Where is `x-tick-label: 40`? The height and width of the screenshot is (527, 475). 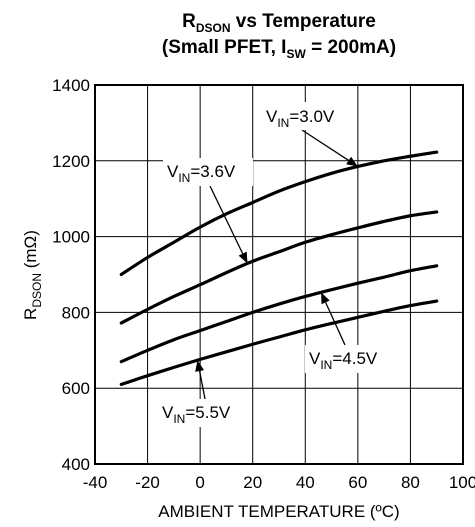 x-tick-label: 40 is located at coordinates (305, 482).